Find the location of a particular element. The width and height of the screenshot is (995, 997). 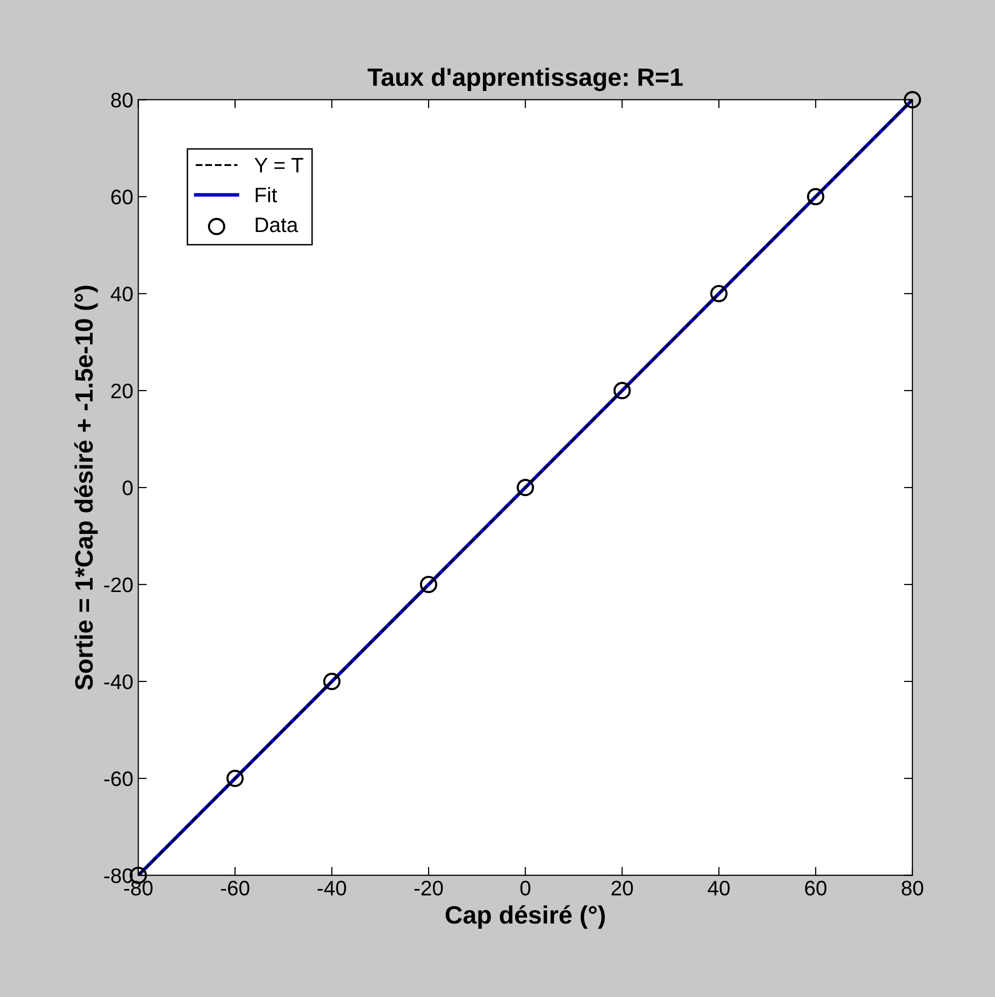

x-tick-label: 20 is located at coordinates (622, 888).